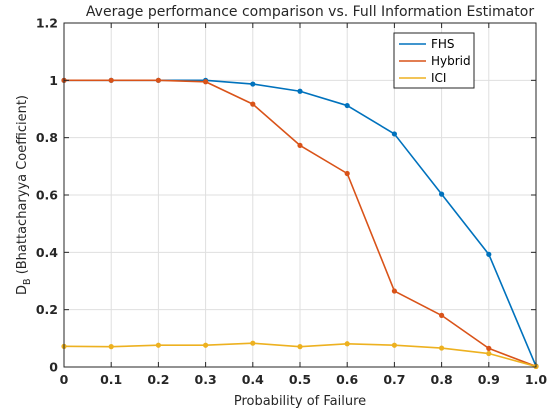 This screenshot has width=559, height=415. Describe the element at coordinates (206, 379) in the screenshot. I see `x-tick-label: 0.3` at that location.